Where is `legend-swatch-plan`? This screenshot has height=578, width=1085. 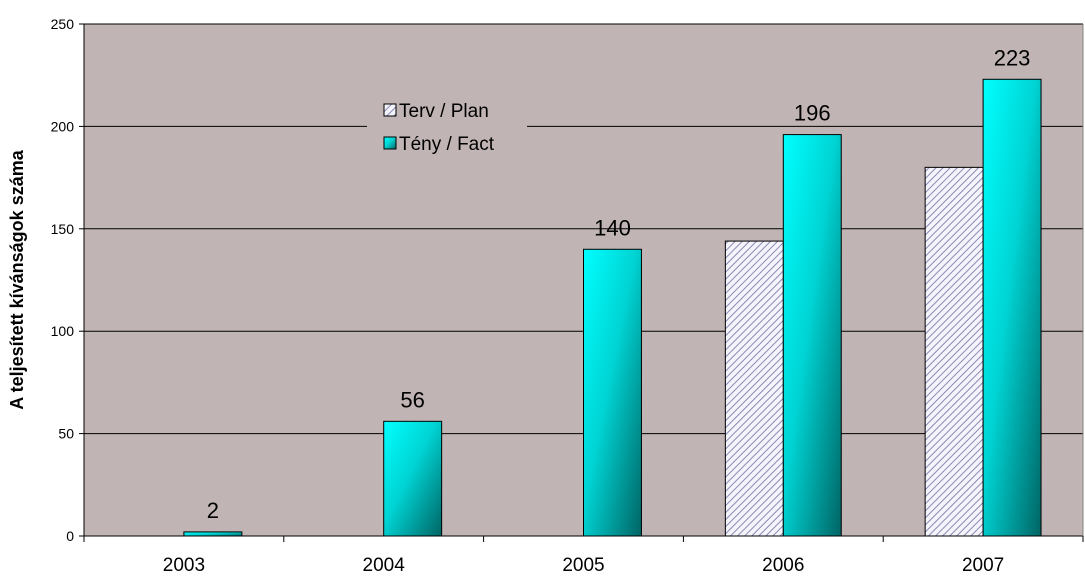 legend-swatch-plan is located at coordinates (390, 110).